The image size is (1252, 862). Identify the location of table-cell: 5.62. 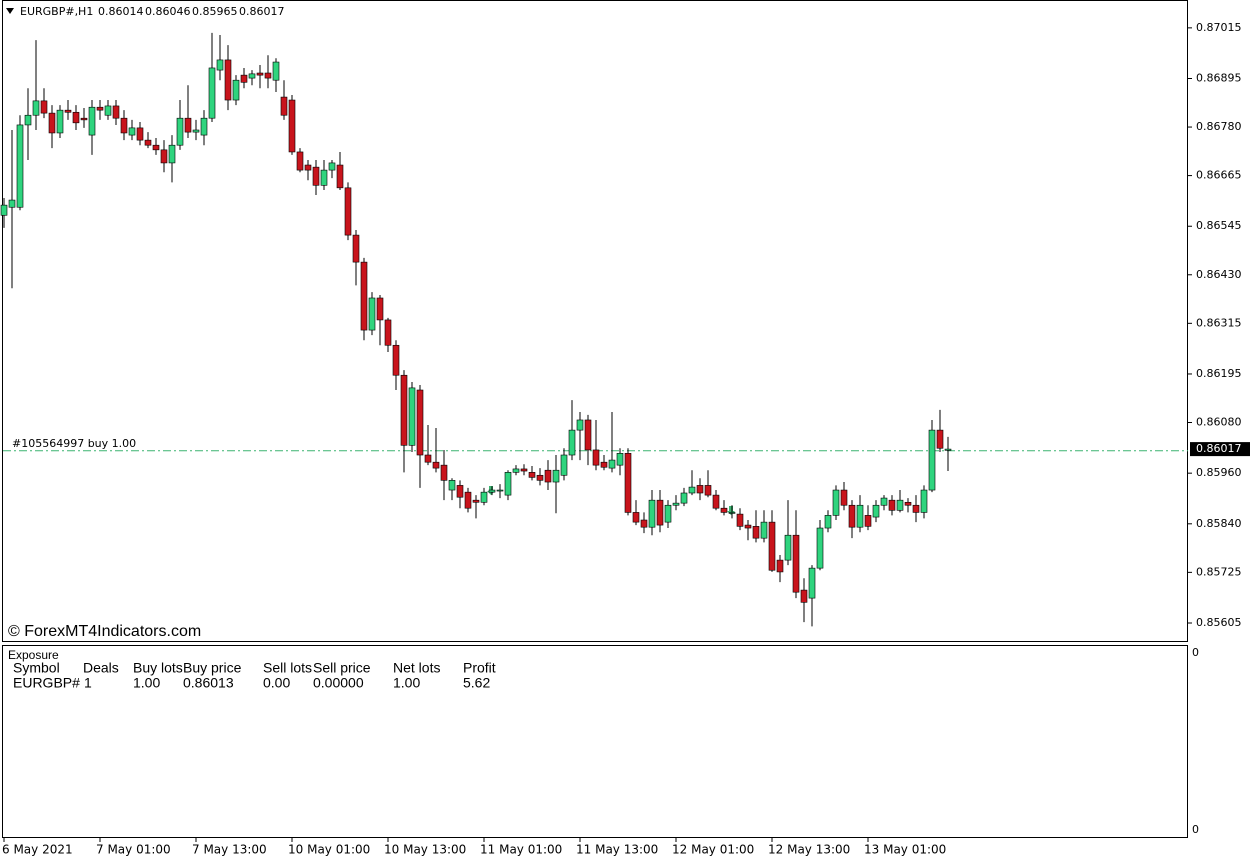
(476, 683).